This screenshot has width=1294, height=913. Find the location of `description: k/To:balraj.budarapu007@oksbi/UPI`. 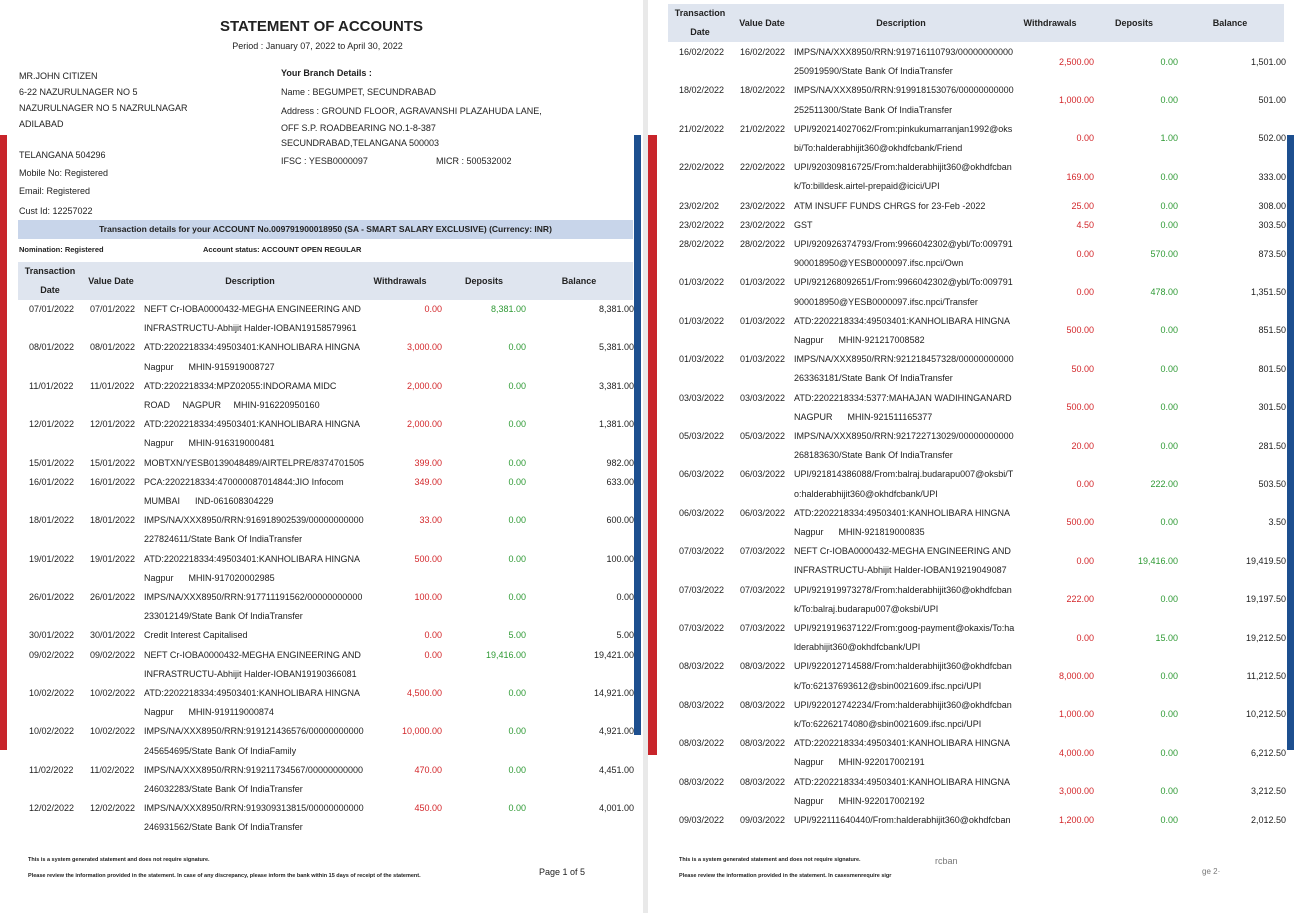

description: k/To:balraj.budarapu007@oksbi/UPI is located at coordinates (866, 608).